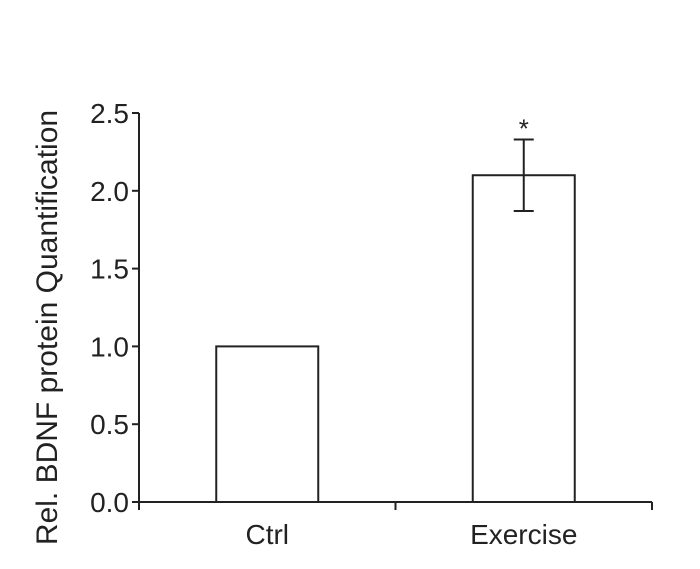 This screenshot has width=700, height=569. I want to click on bar-exercise, so click(523, 339).